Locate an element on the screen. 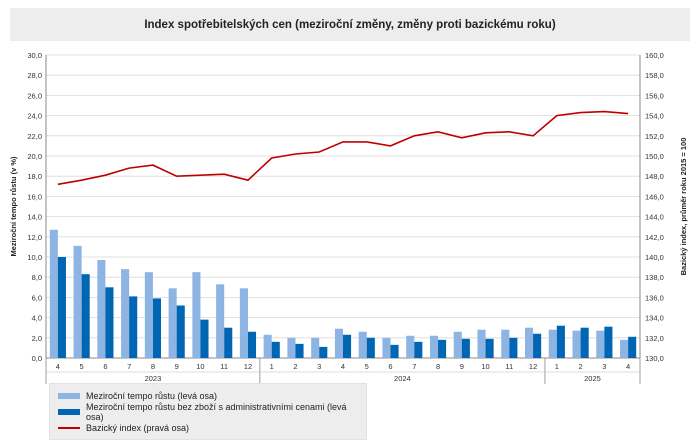  y-right-tick-label: 134,0 is located at coordinates (654, 318).